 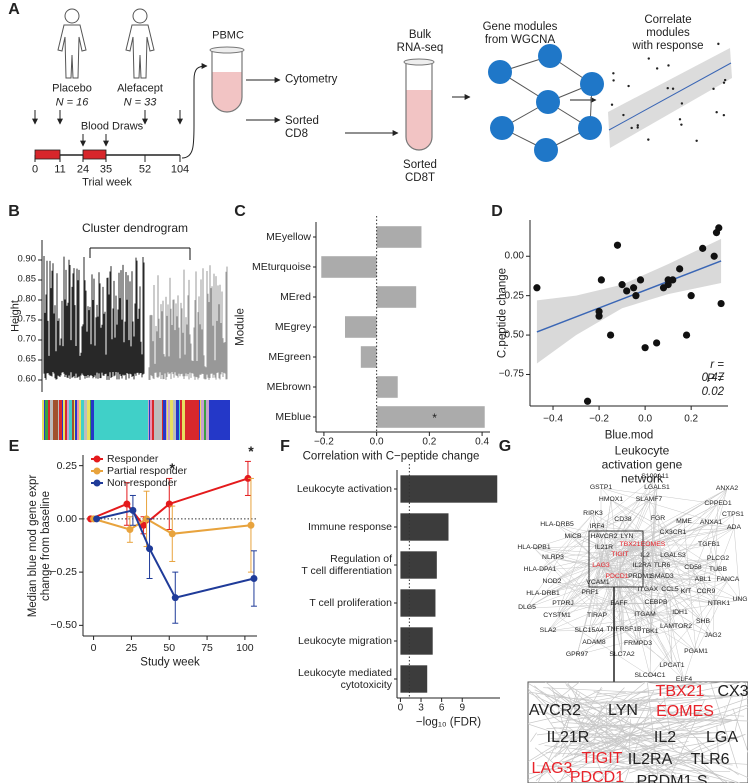 What do you see at coordinates (680, 613) in the screenshot?
I see `gene-label: IDH1` at bounding box center [680, 613].